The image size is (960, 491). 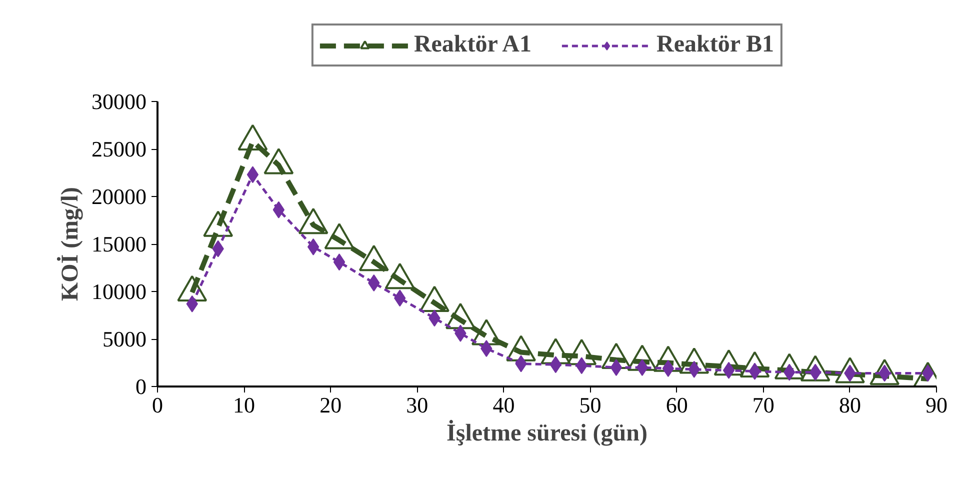 What do you see at coordinates (119, 244) in the screenshot?
I see `y-tick-label: 15000` at bounding box center [119, 244].